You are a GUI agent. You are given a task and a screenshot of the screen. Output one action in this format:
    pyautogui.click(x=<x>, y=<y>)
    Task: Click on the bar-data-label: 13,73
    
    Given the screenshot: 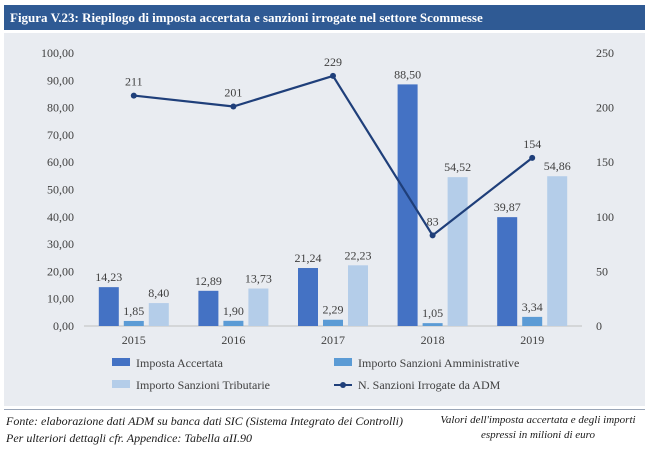 What is the action you would take?
    pyautogui.click(x=258, y=279)
    